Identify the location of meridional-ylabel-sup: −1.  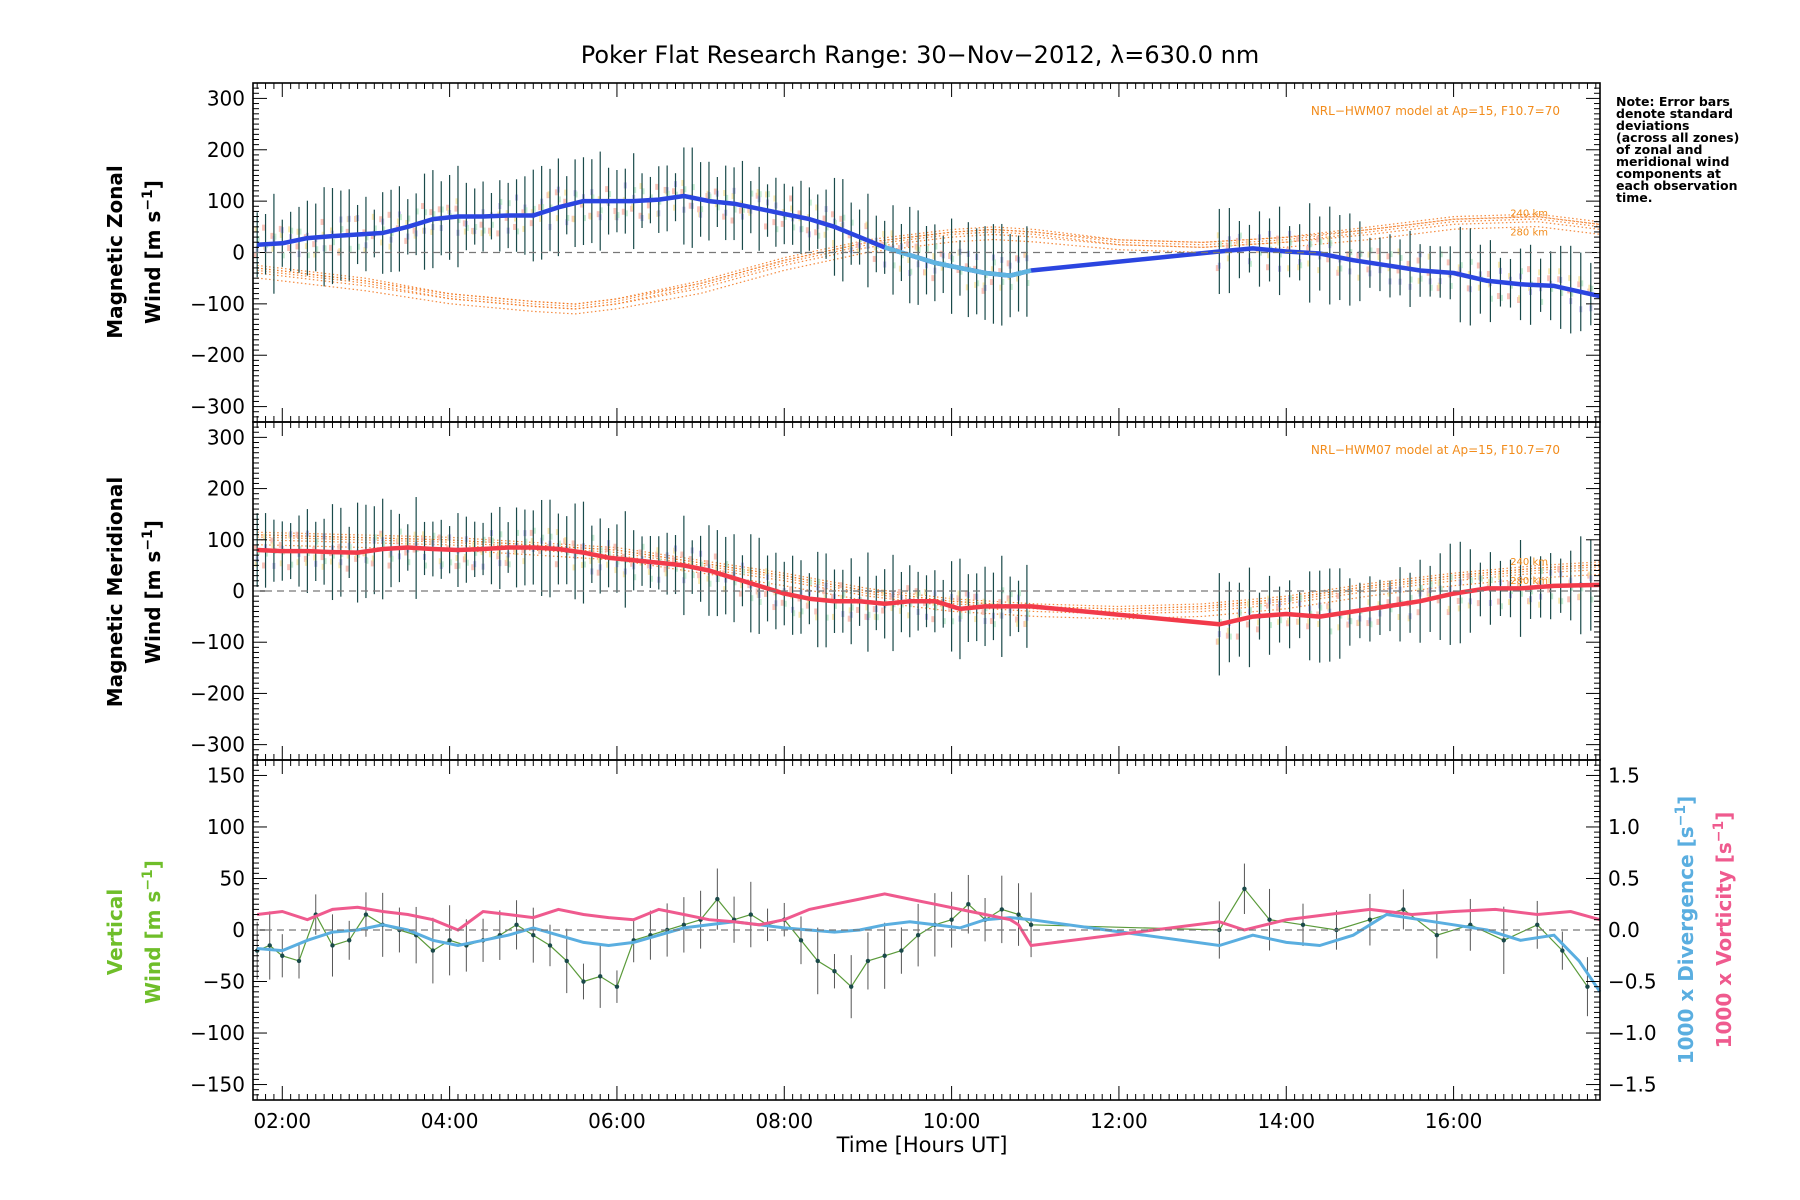
(148, 539).